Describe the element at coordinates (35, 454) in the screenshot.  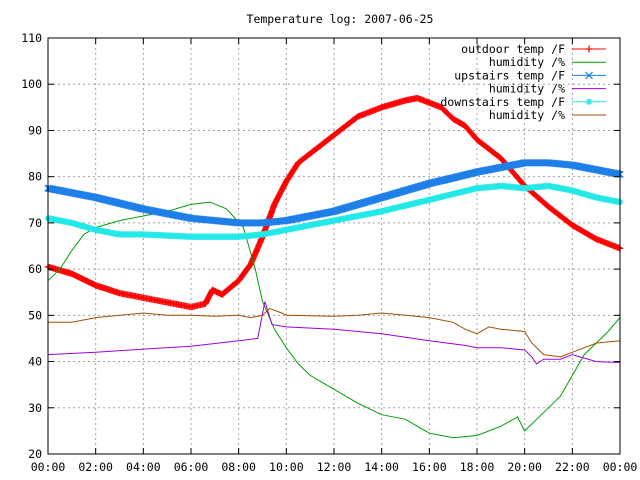
I see `y-tick-label: 20` at that location.